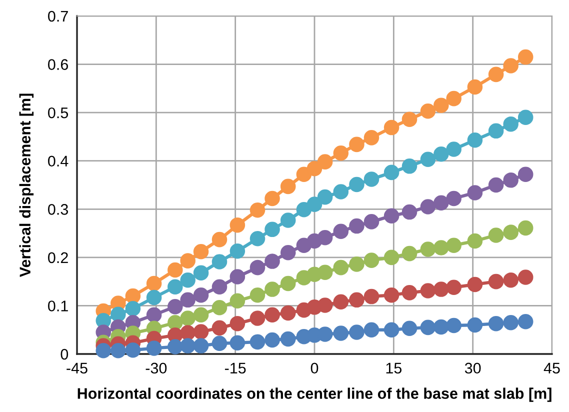  Describe the element at coordinates (58, 64) in the screenshot. I see `y-tick-label: 0.6` at that location.